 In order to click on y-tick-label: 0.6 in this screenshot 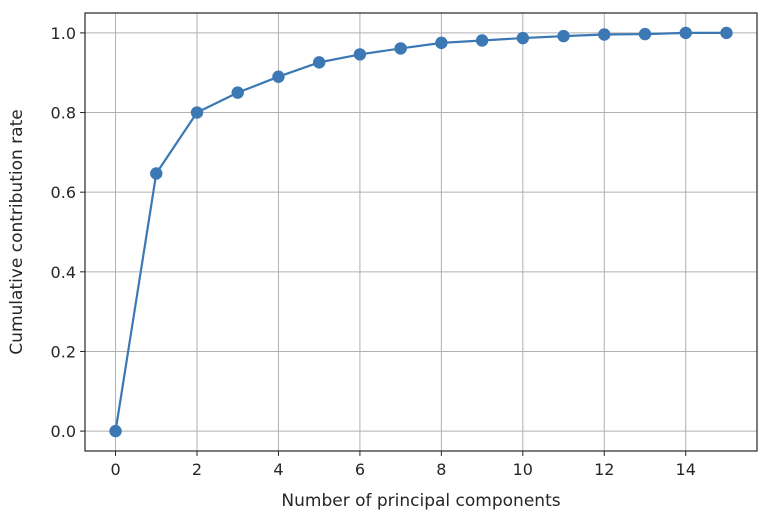, I will do `click(63, 192)`.